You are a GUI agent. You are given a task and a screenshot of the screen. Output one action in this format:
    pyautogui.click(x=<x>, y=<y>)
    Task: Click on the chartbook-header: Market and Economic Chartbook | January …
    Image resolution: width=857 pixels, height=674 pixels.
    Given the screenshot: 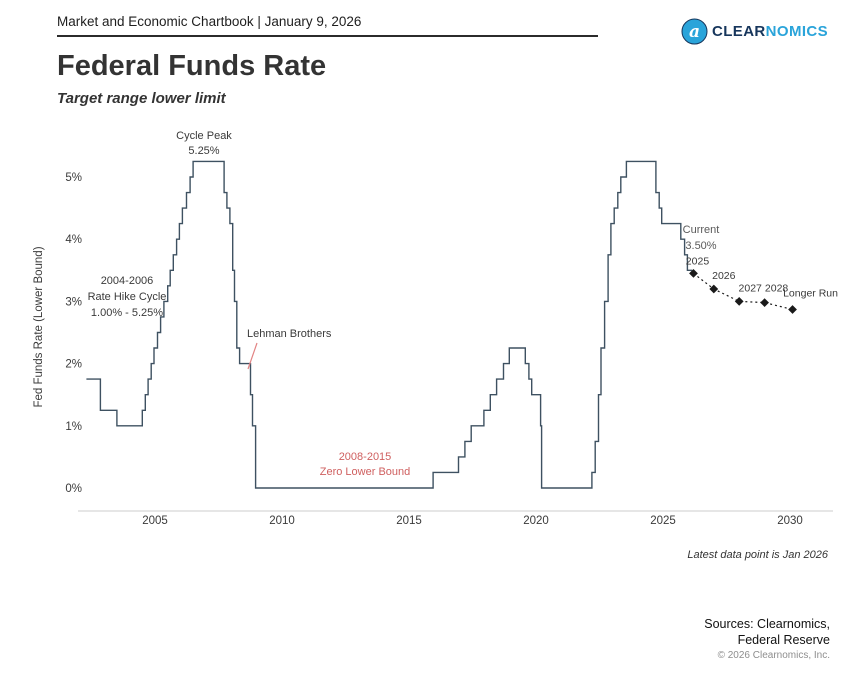 What is the action you would take?
    pyautogui.click(x=209, y=21)
    